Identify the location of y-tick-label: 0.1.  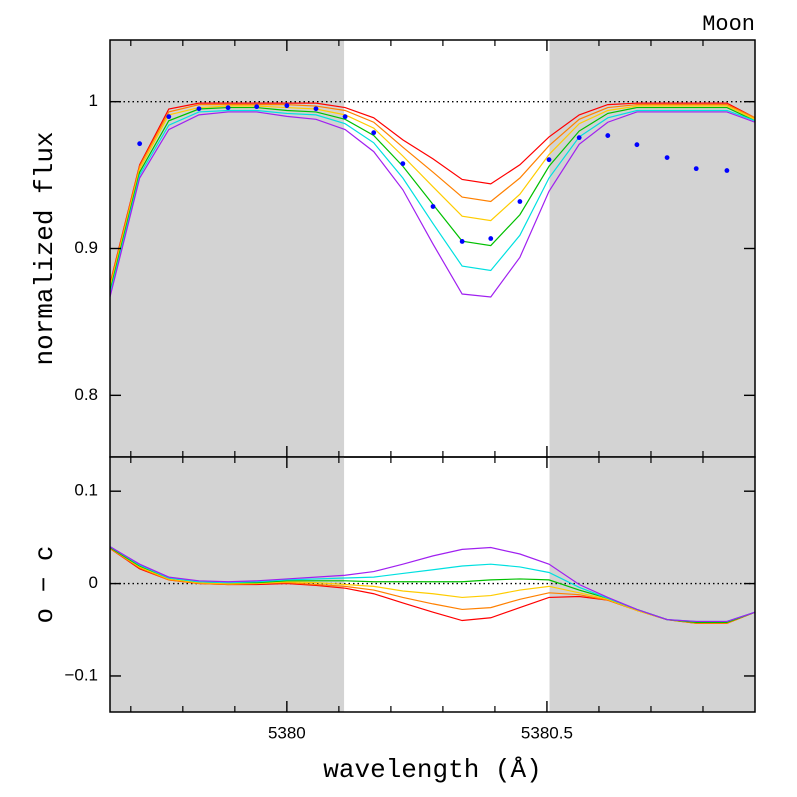
(86, 490).